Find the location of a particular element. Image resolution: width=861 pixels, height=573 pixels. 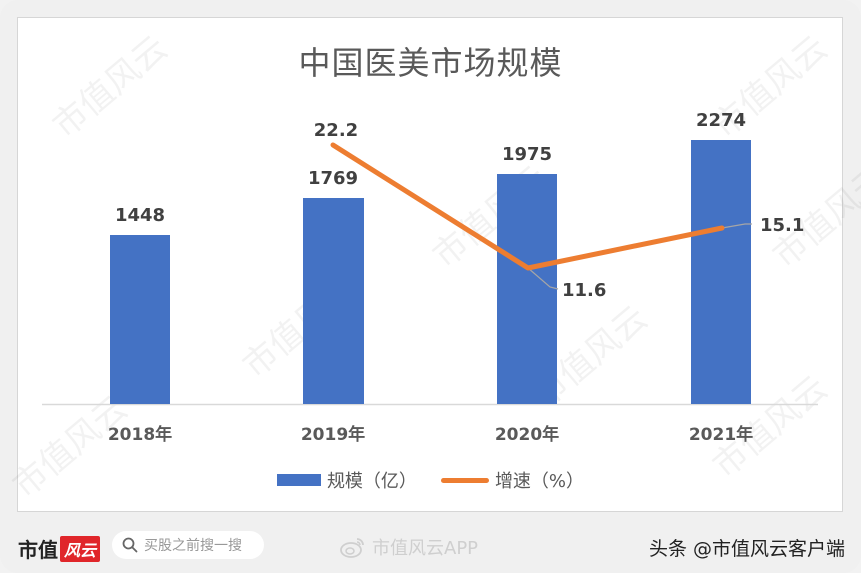

x-tick-label: 2021年 is located at coordinates (721, 434).